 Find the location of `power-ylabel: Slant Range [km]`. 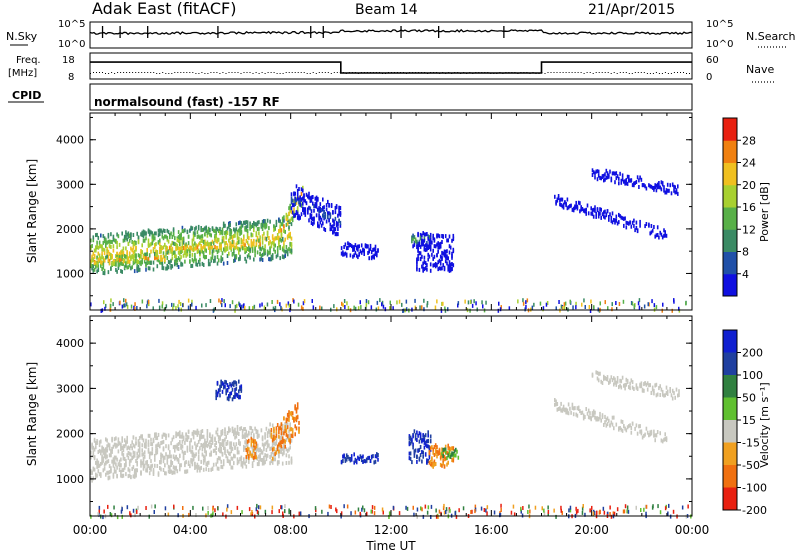

power-ylabel: Slant Range [km] is located at coordinates (32, 211).